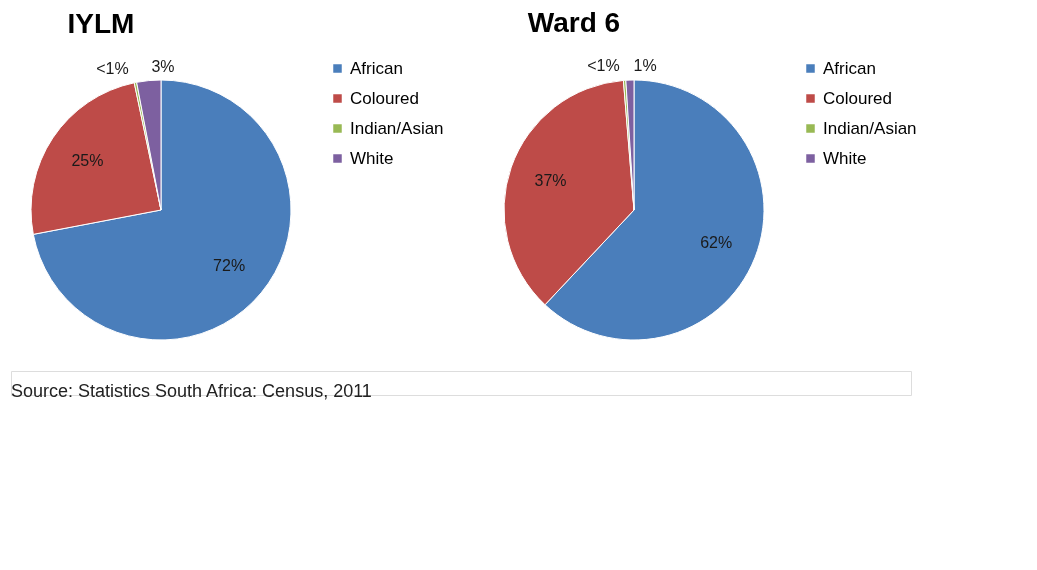 This screenshot has width=1037, height=570. Describe the element at coordinates (550, 180) in the screenshot. I see `data-label: 37%` at that location.